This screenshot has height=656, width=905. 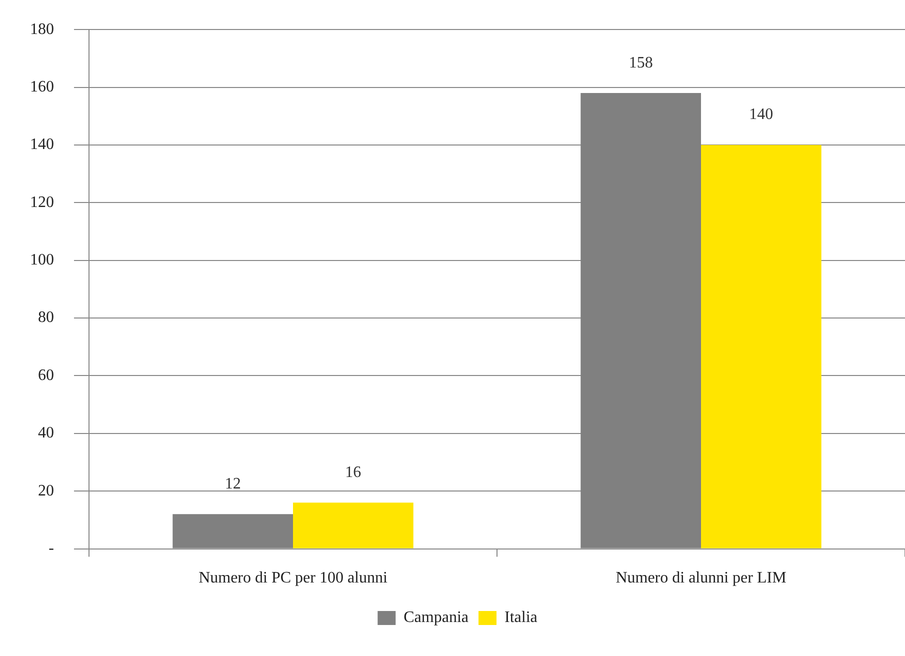 What do you see at coordinates (436, 617) in the screenshot?
I see `legend-label: Campania` at bounding box center [436, 617].